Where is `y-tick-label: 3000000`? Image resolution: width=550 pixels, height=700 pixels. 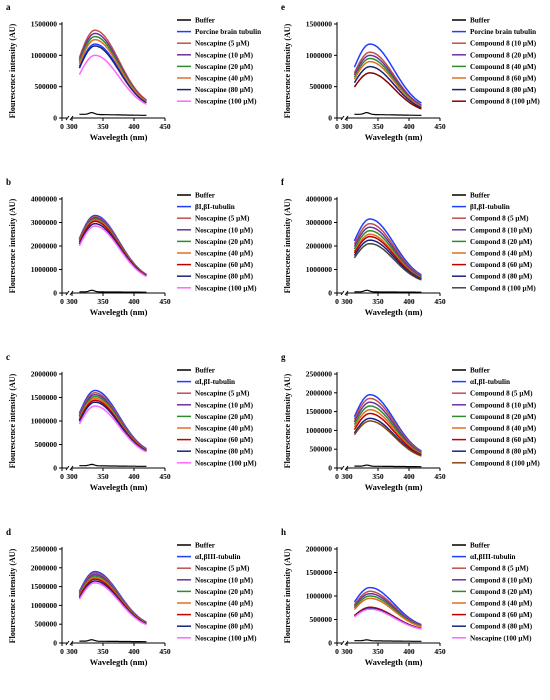 y-tick-label: 3000000 is located at coordinates (319, 222).